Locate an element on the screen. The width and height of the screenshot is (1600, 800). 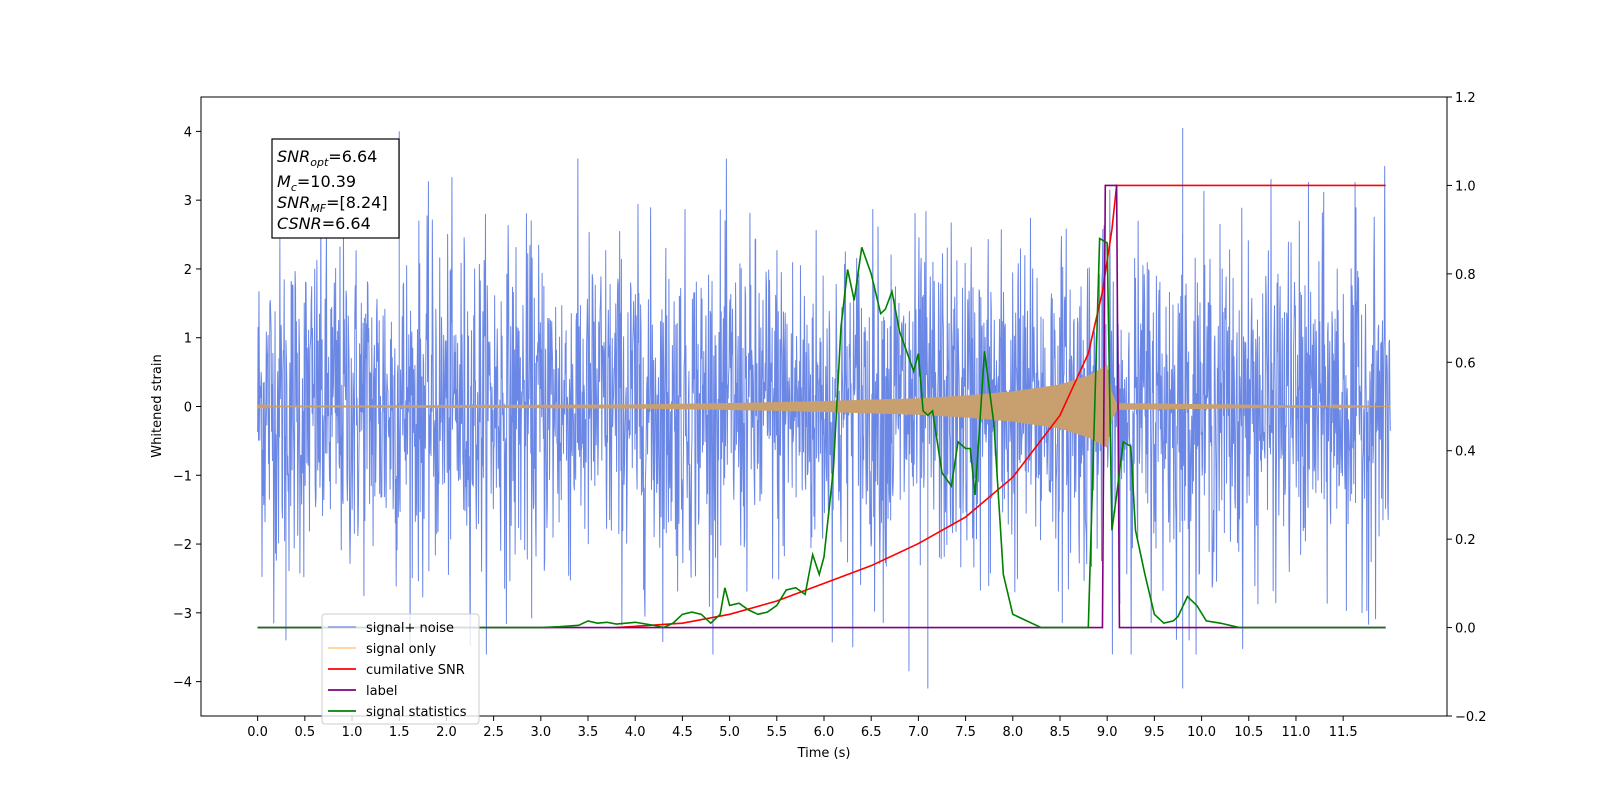
y-tick-label: −3 is located at coordinates (182, 614).